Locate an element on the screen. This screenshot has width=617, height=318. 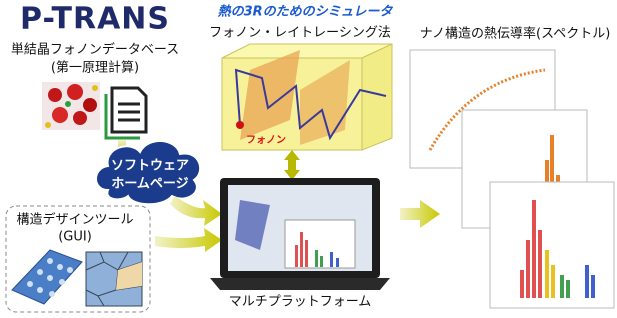
platform-label: マルチプラットフォーム is located at coordinates (300, 302).